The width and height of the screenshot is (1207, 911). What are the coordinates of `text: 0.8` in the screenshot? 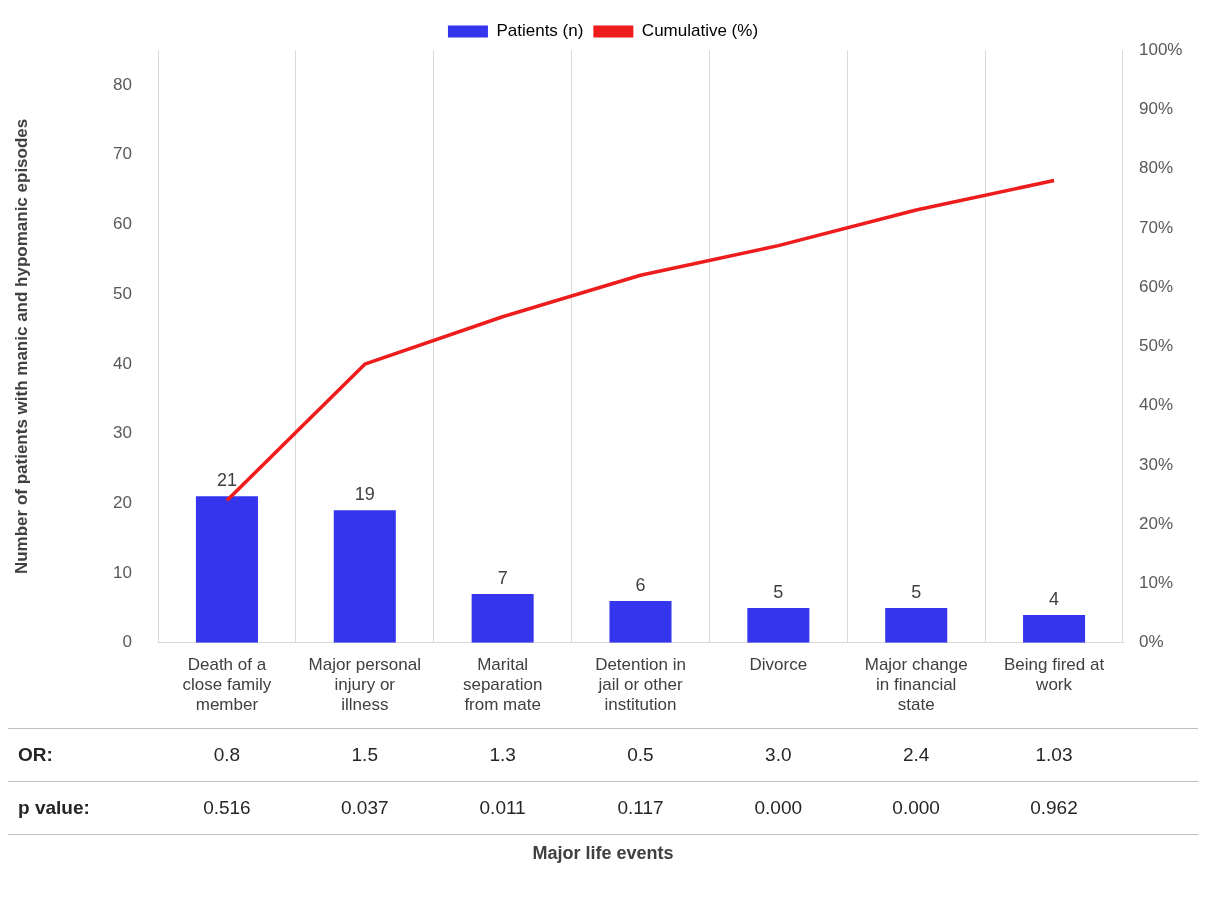 It's located at (227, 755).